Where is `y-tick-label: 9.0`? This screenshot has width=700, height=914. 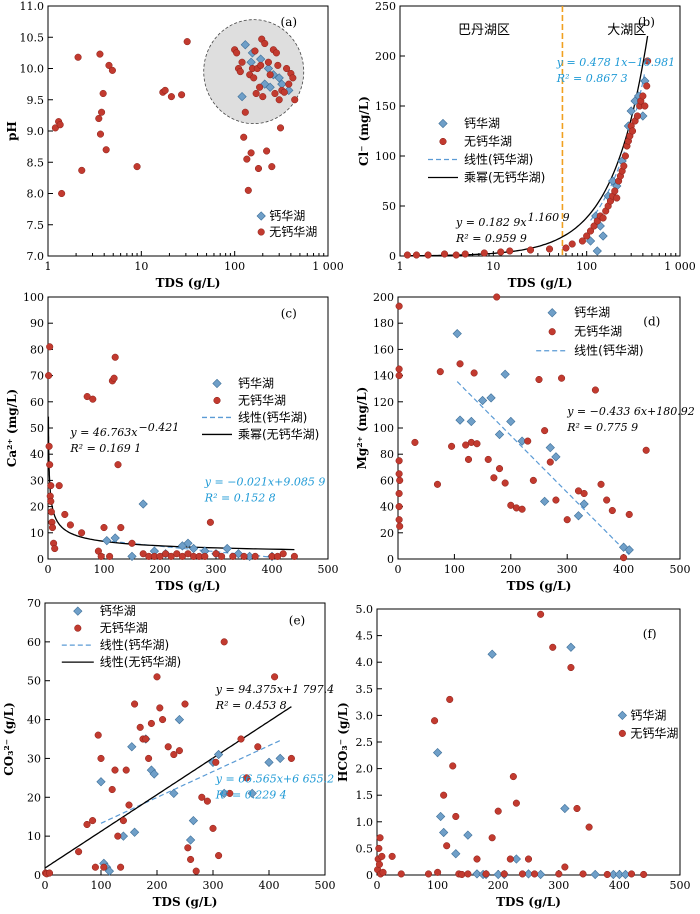 y-tick-label: 9.0 is located at coordinates (36, 131).